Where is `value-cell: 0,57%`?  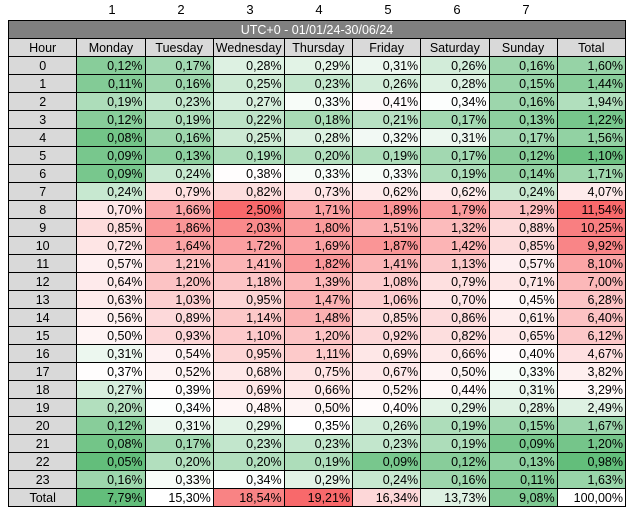
value-cell: 0,57% is located at coordinates (523, 263).